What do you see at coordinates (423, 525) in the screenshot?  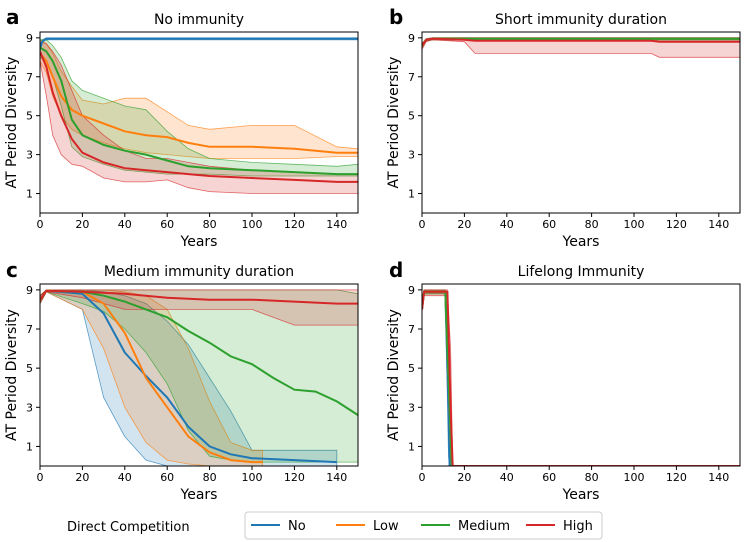 I see `legend: No Low Medium High` at bounding box center [423, 525].